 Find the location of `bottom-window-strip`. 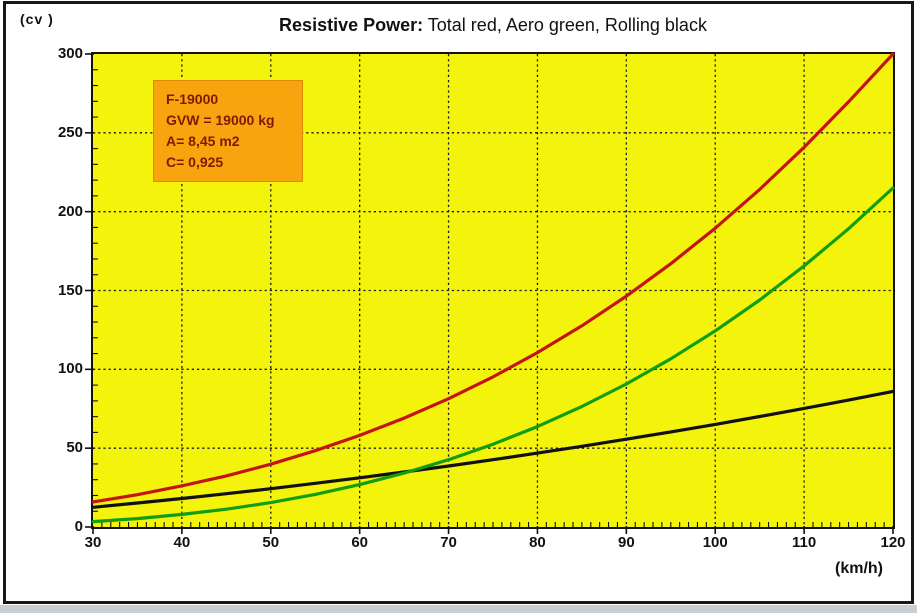

bottom-window-strip is located at coordinates (458, 609).